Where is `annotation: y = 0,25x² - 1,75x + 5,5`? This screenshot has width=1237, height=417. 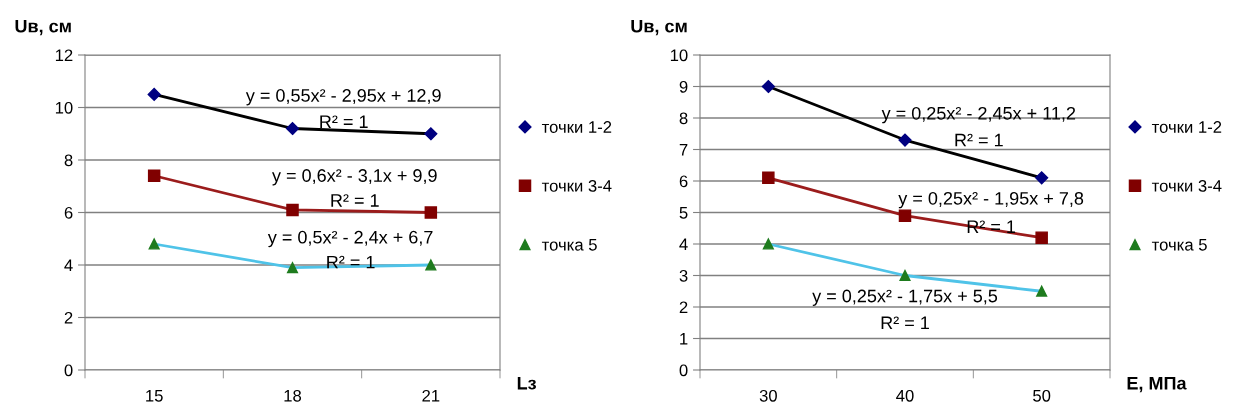
annotation: y = 0,25x² - 1,75x + 5,5 is located at coordinates (905, 297).